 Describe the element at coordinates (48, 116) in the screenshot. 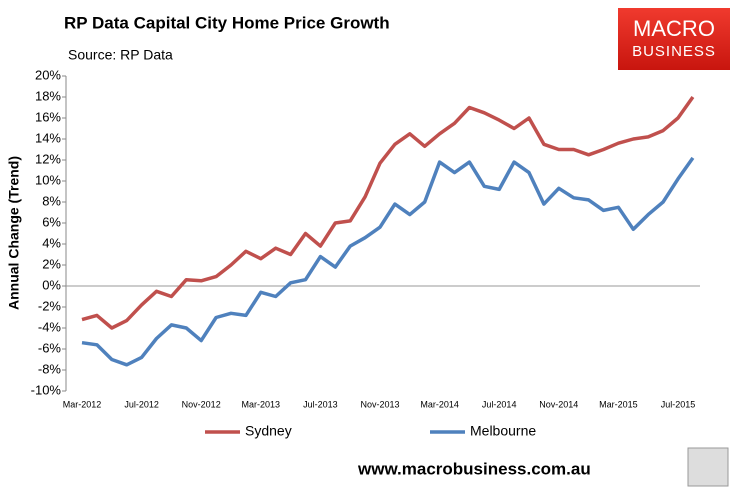

I see `y-tick-label: 16%` at that location.